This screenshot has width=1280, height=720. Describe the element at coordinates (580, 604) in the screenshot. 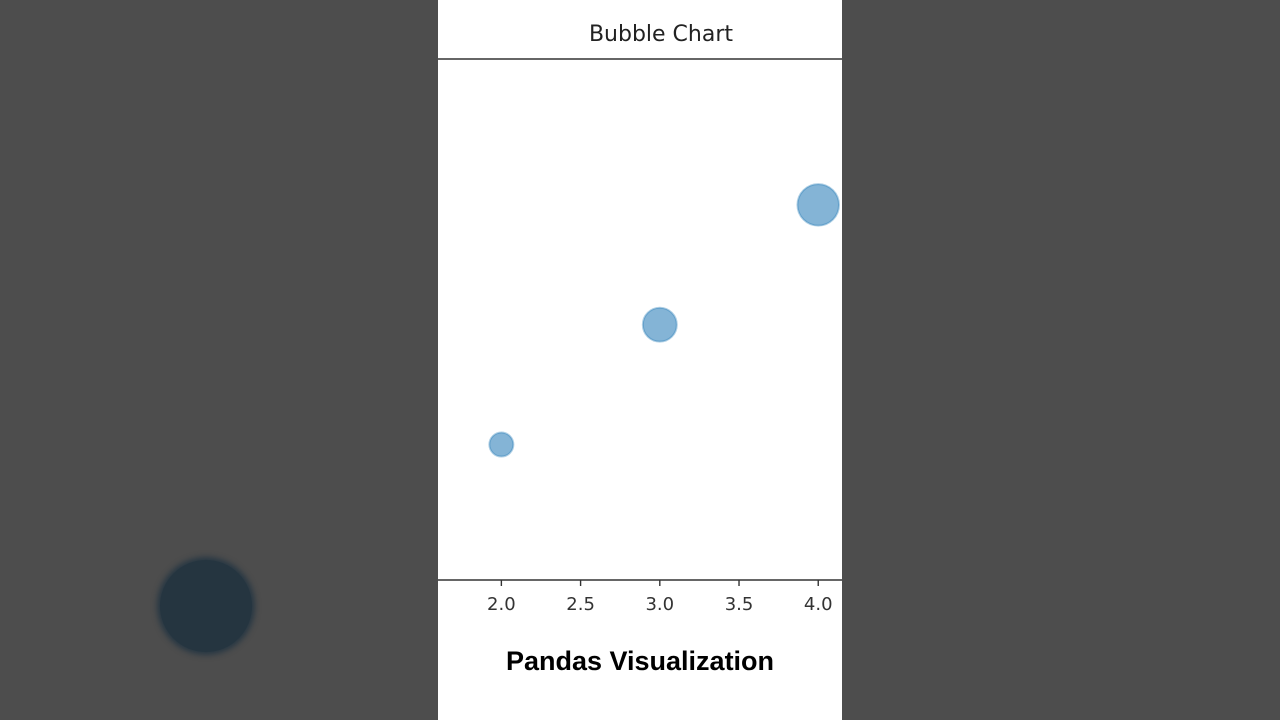

I see `x-tick-label: 2.5` at that location.